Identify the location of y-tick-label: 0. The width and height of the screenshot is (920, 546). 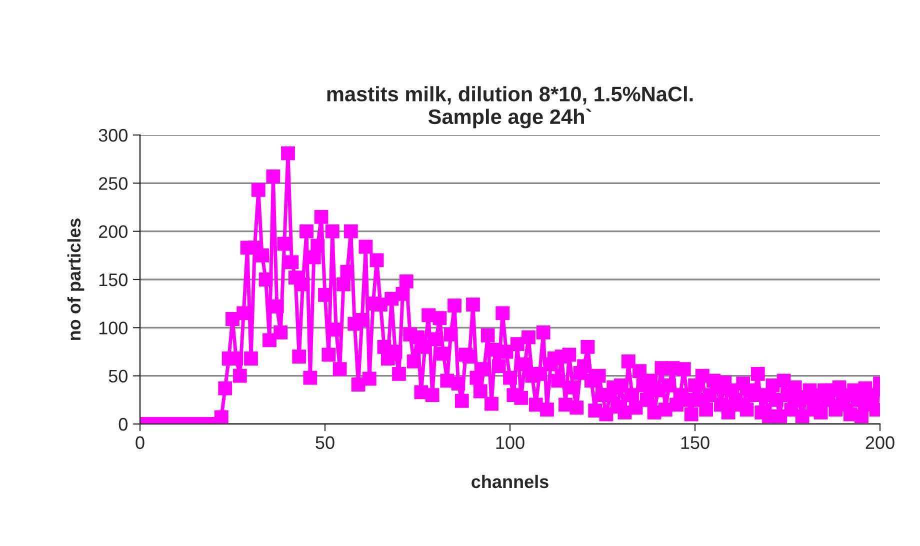
(123, 424).